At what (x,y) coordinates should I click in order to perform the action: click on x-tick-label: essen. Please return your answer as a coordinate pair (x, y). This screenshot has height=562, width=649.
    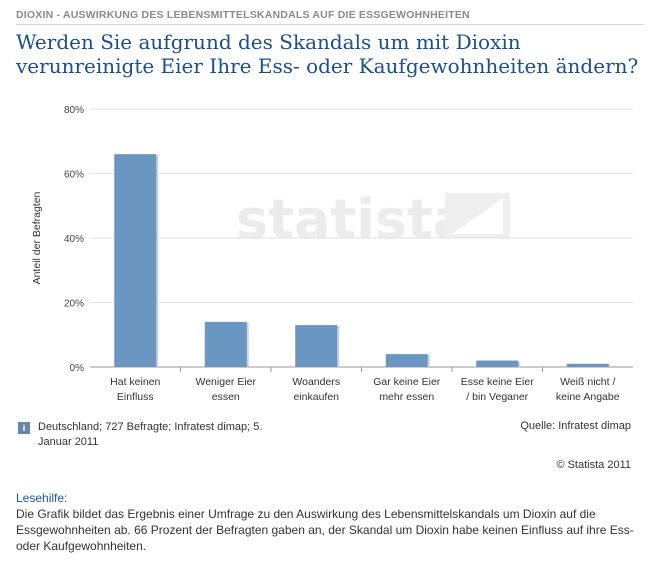
    Looking at the image, I should click on (226, 397).